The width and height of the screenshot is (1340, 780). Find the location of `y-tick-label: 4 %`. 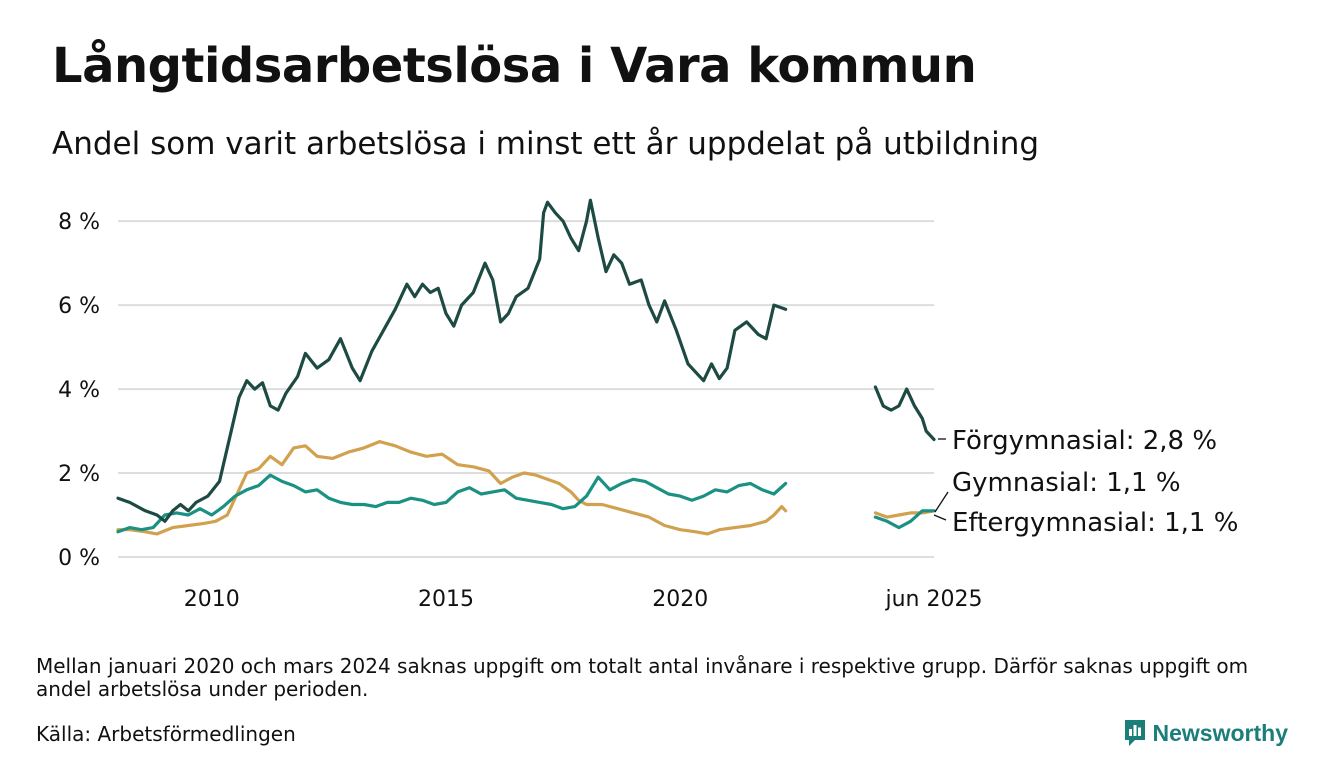

y-tick-label: 4 % is located at coordinates (79, 390).